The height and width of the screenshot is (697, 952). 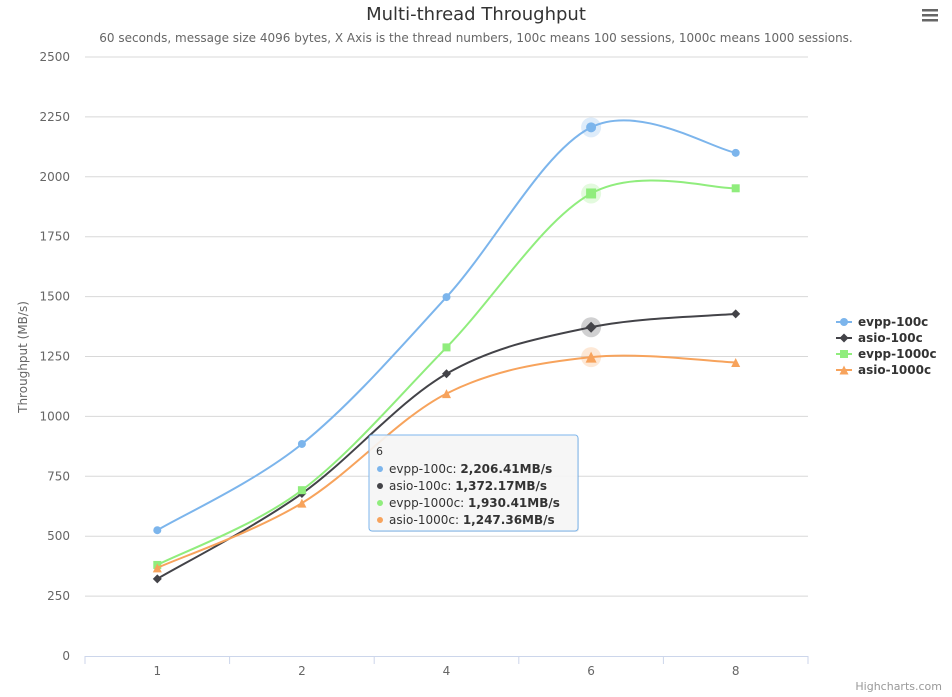 I want to click on x-tick-label: 1, so click(x=157, y=671).